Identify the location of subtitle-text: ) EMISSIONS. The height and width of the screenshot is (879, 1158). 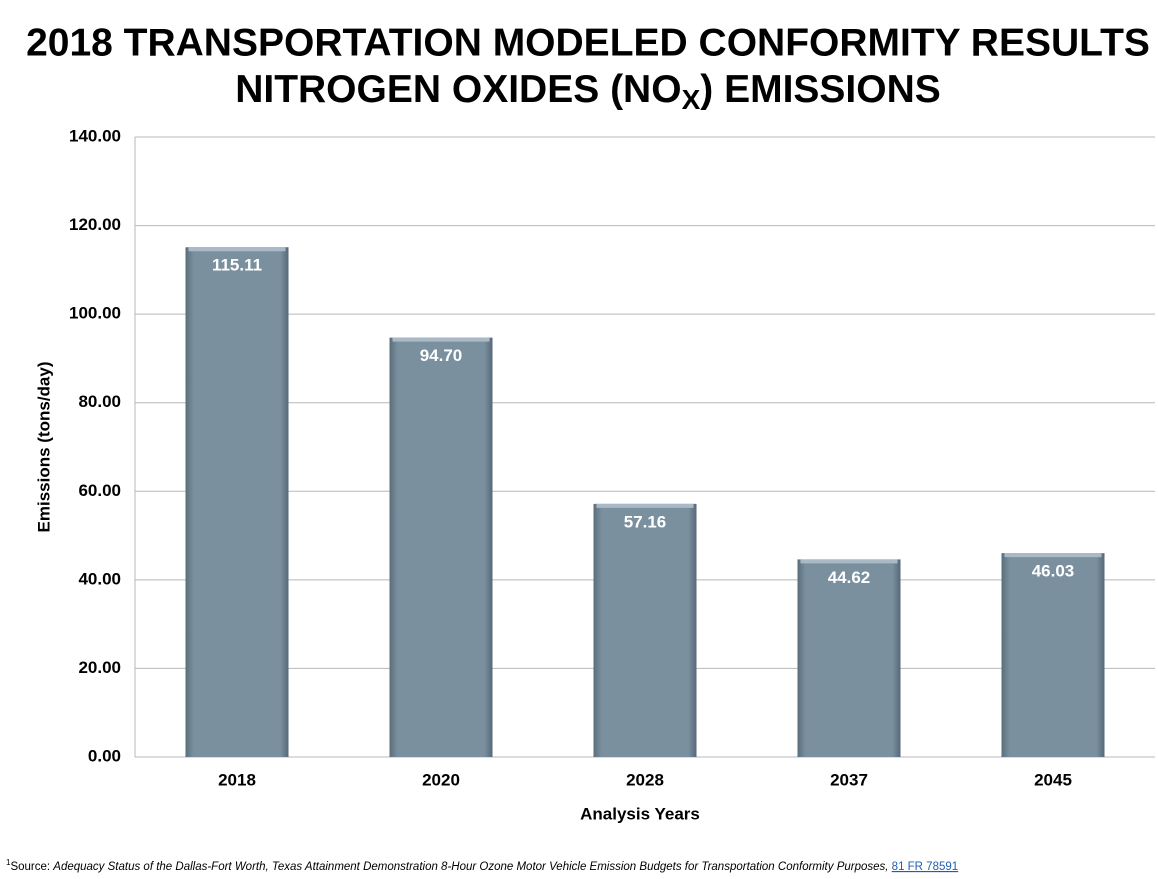
(820, 89).